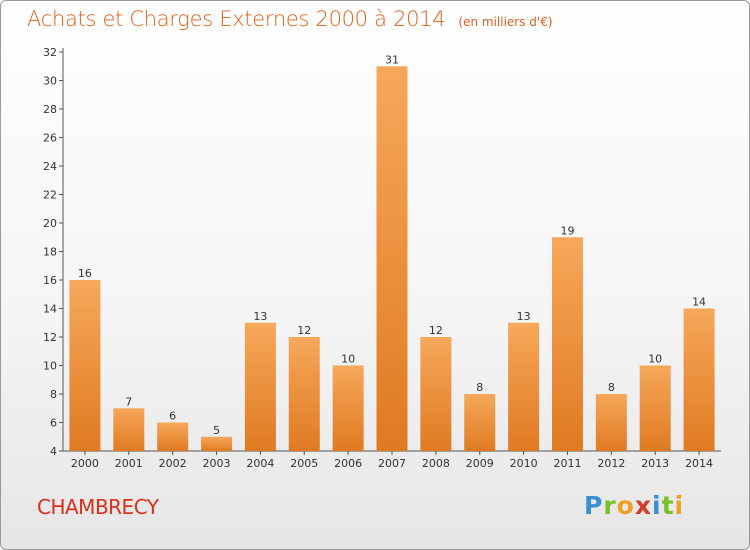 This screenshot has height=550, width=750. I want to click on data-label: 31, so click(392, 59).